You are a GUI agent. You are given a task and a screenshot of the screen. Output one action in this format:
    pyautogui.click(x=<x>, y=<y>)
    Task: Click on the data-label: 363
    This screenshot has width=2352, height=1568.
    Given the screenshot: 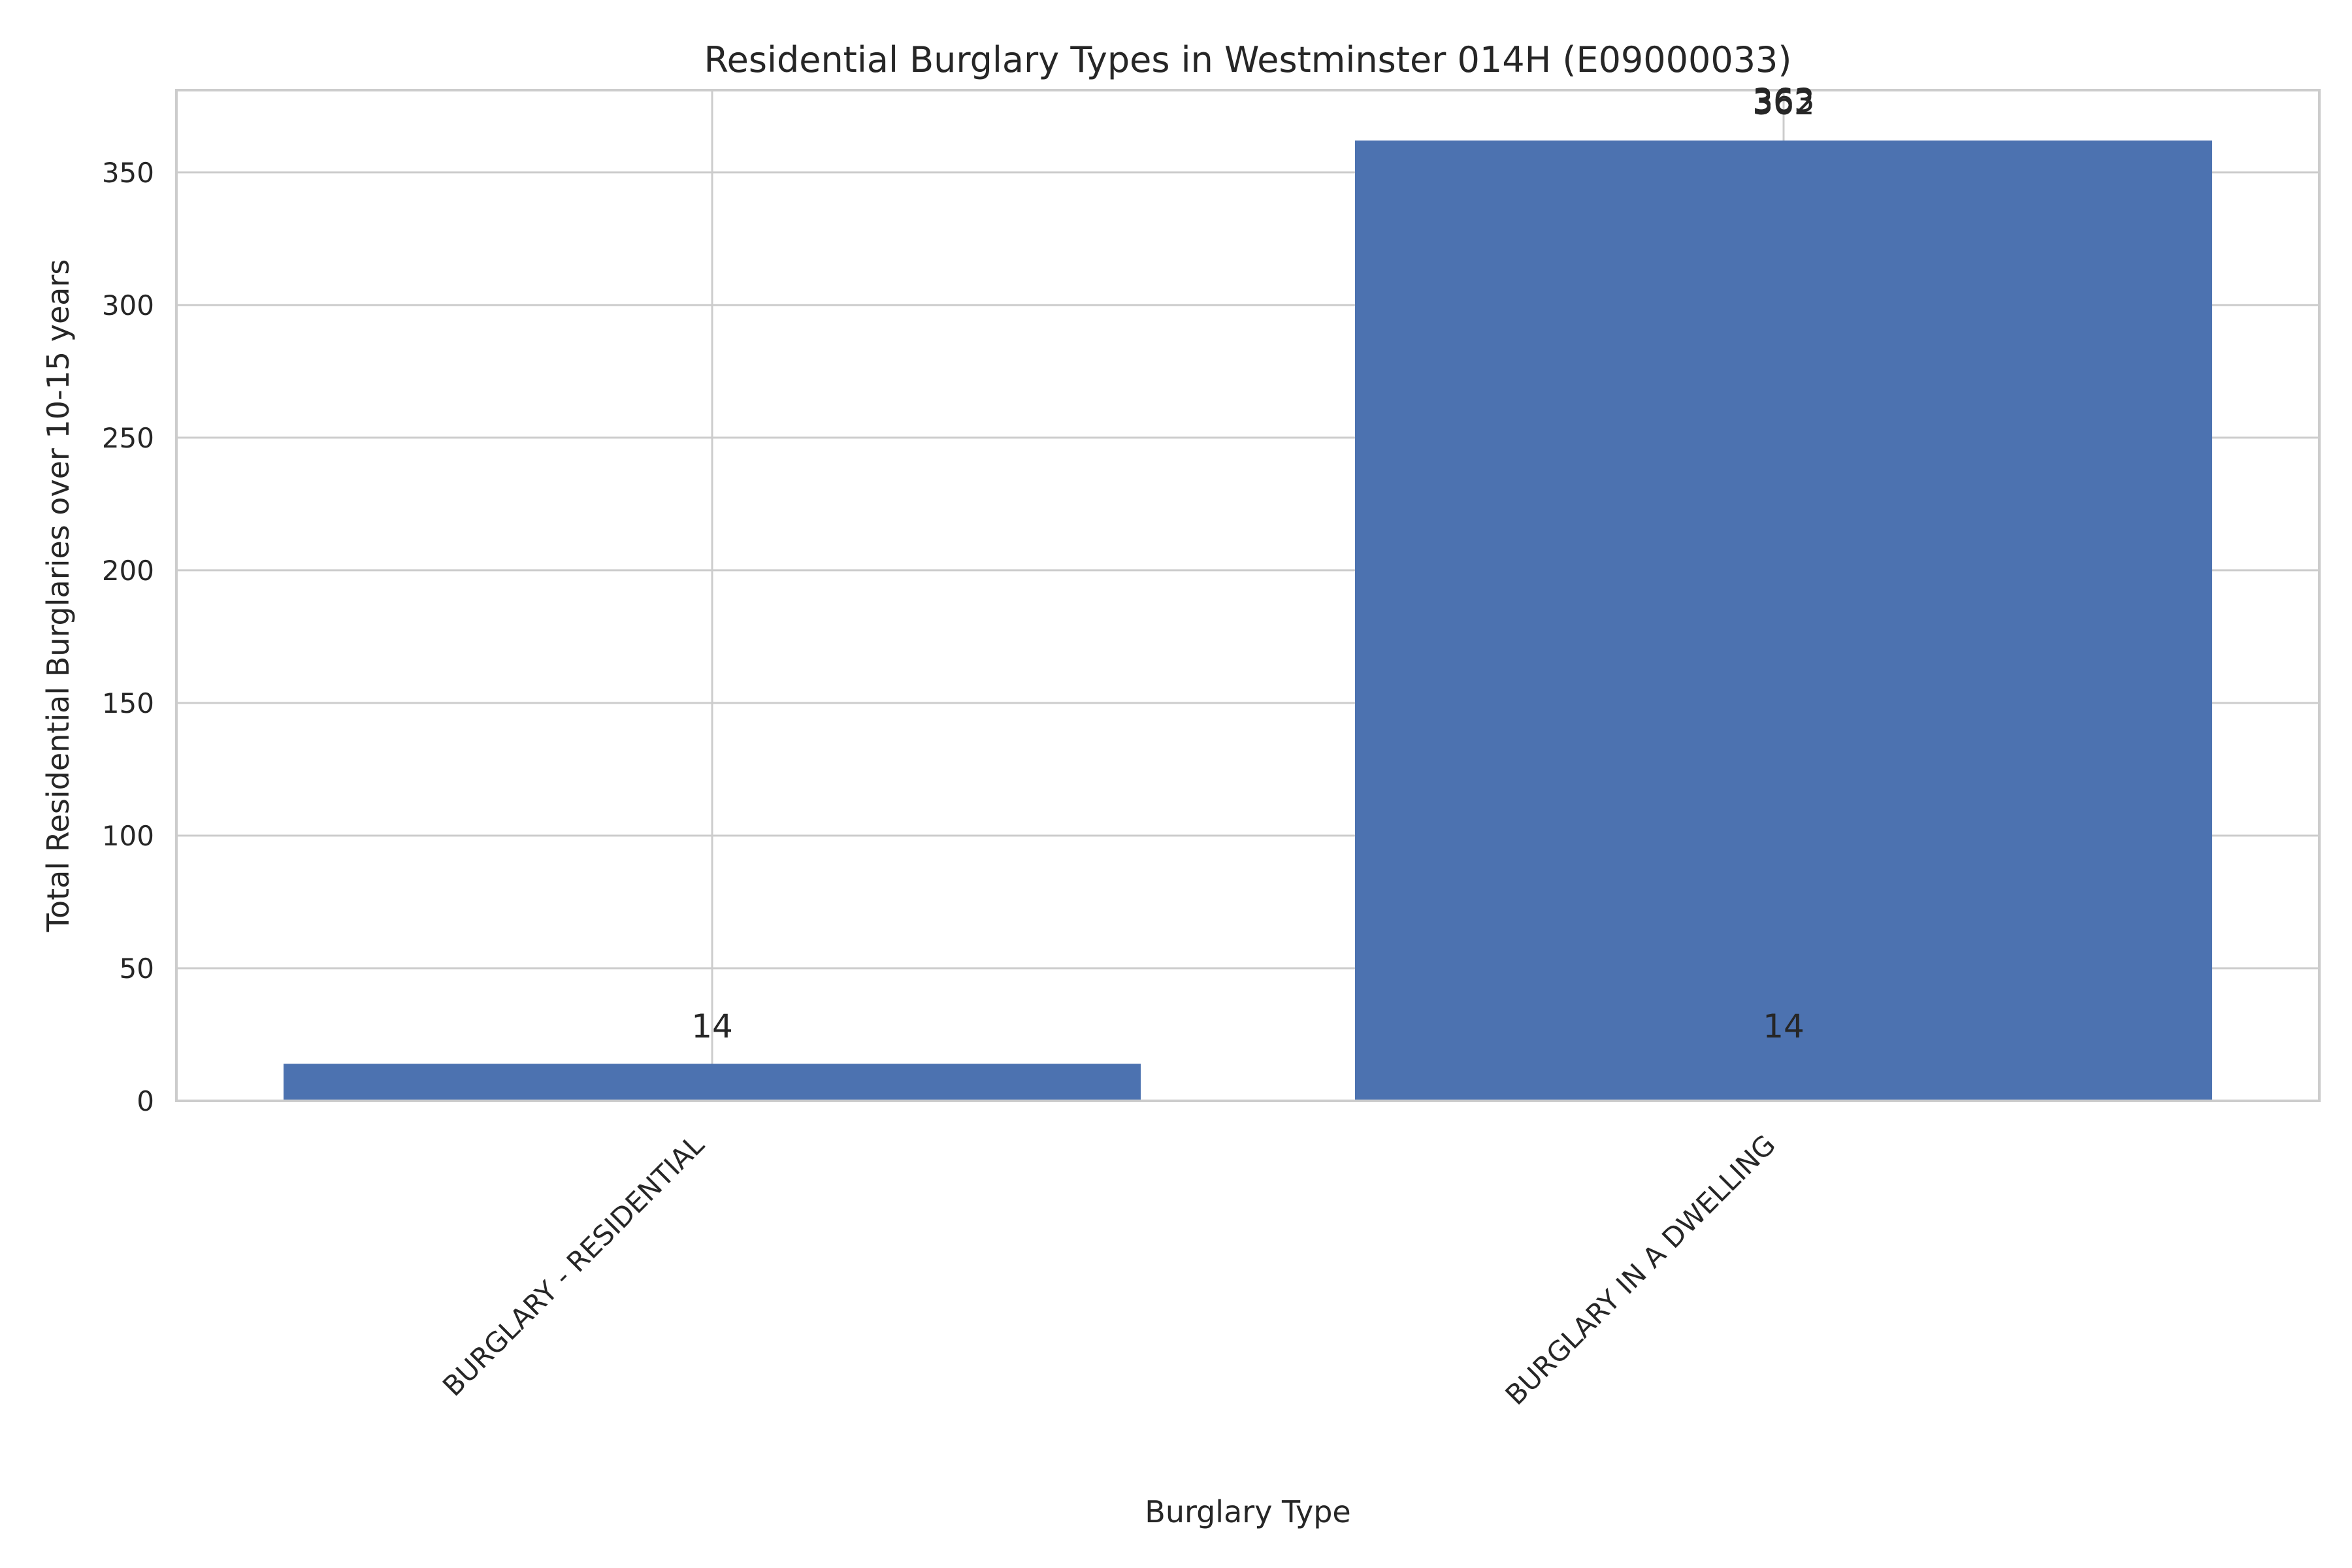 What is the action you would take?
    pyautogui.click(x=1783, y=101)
    